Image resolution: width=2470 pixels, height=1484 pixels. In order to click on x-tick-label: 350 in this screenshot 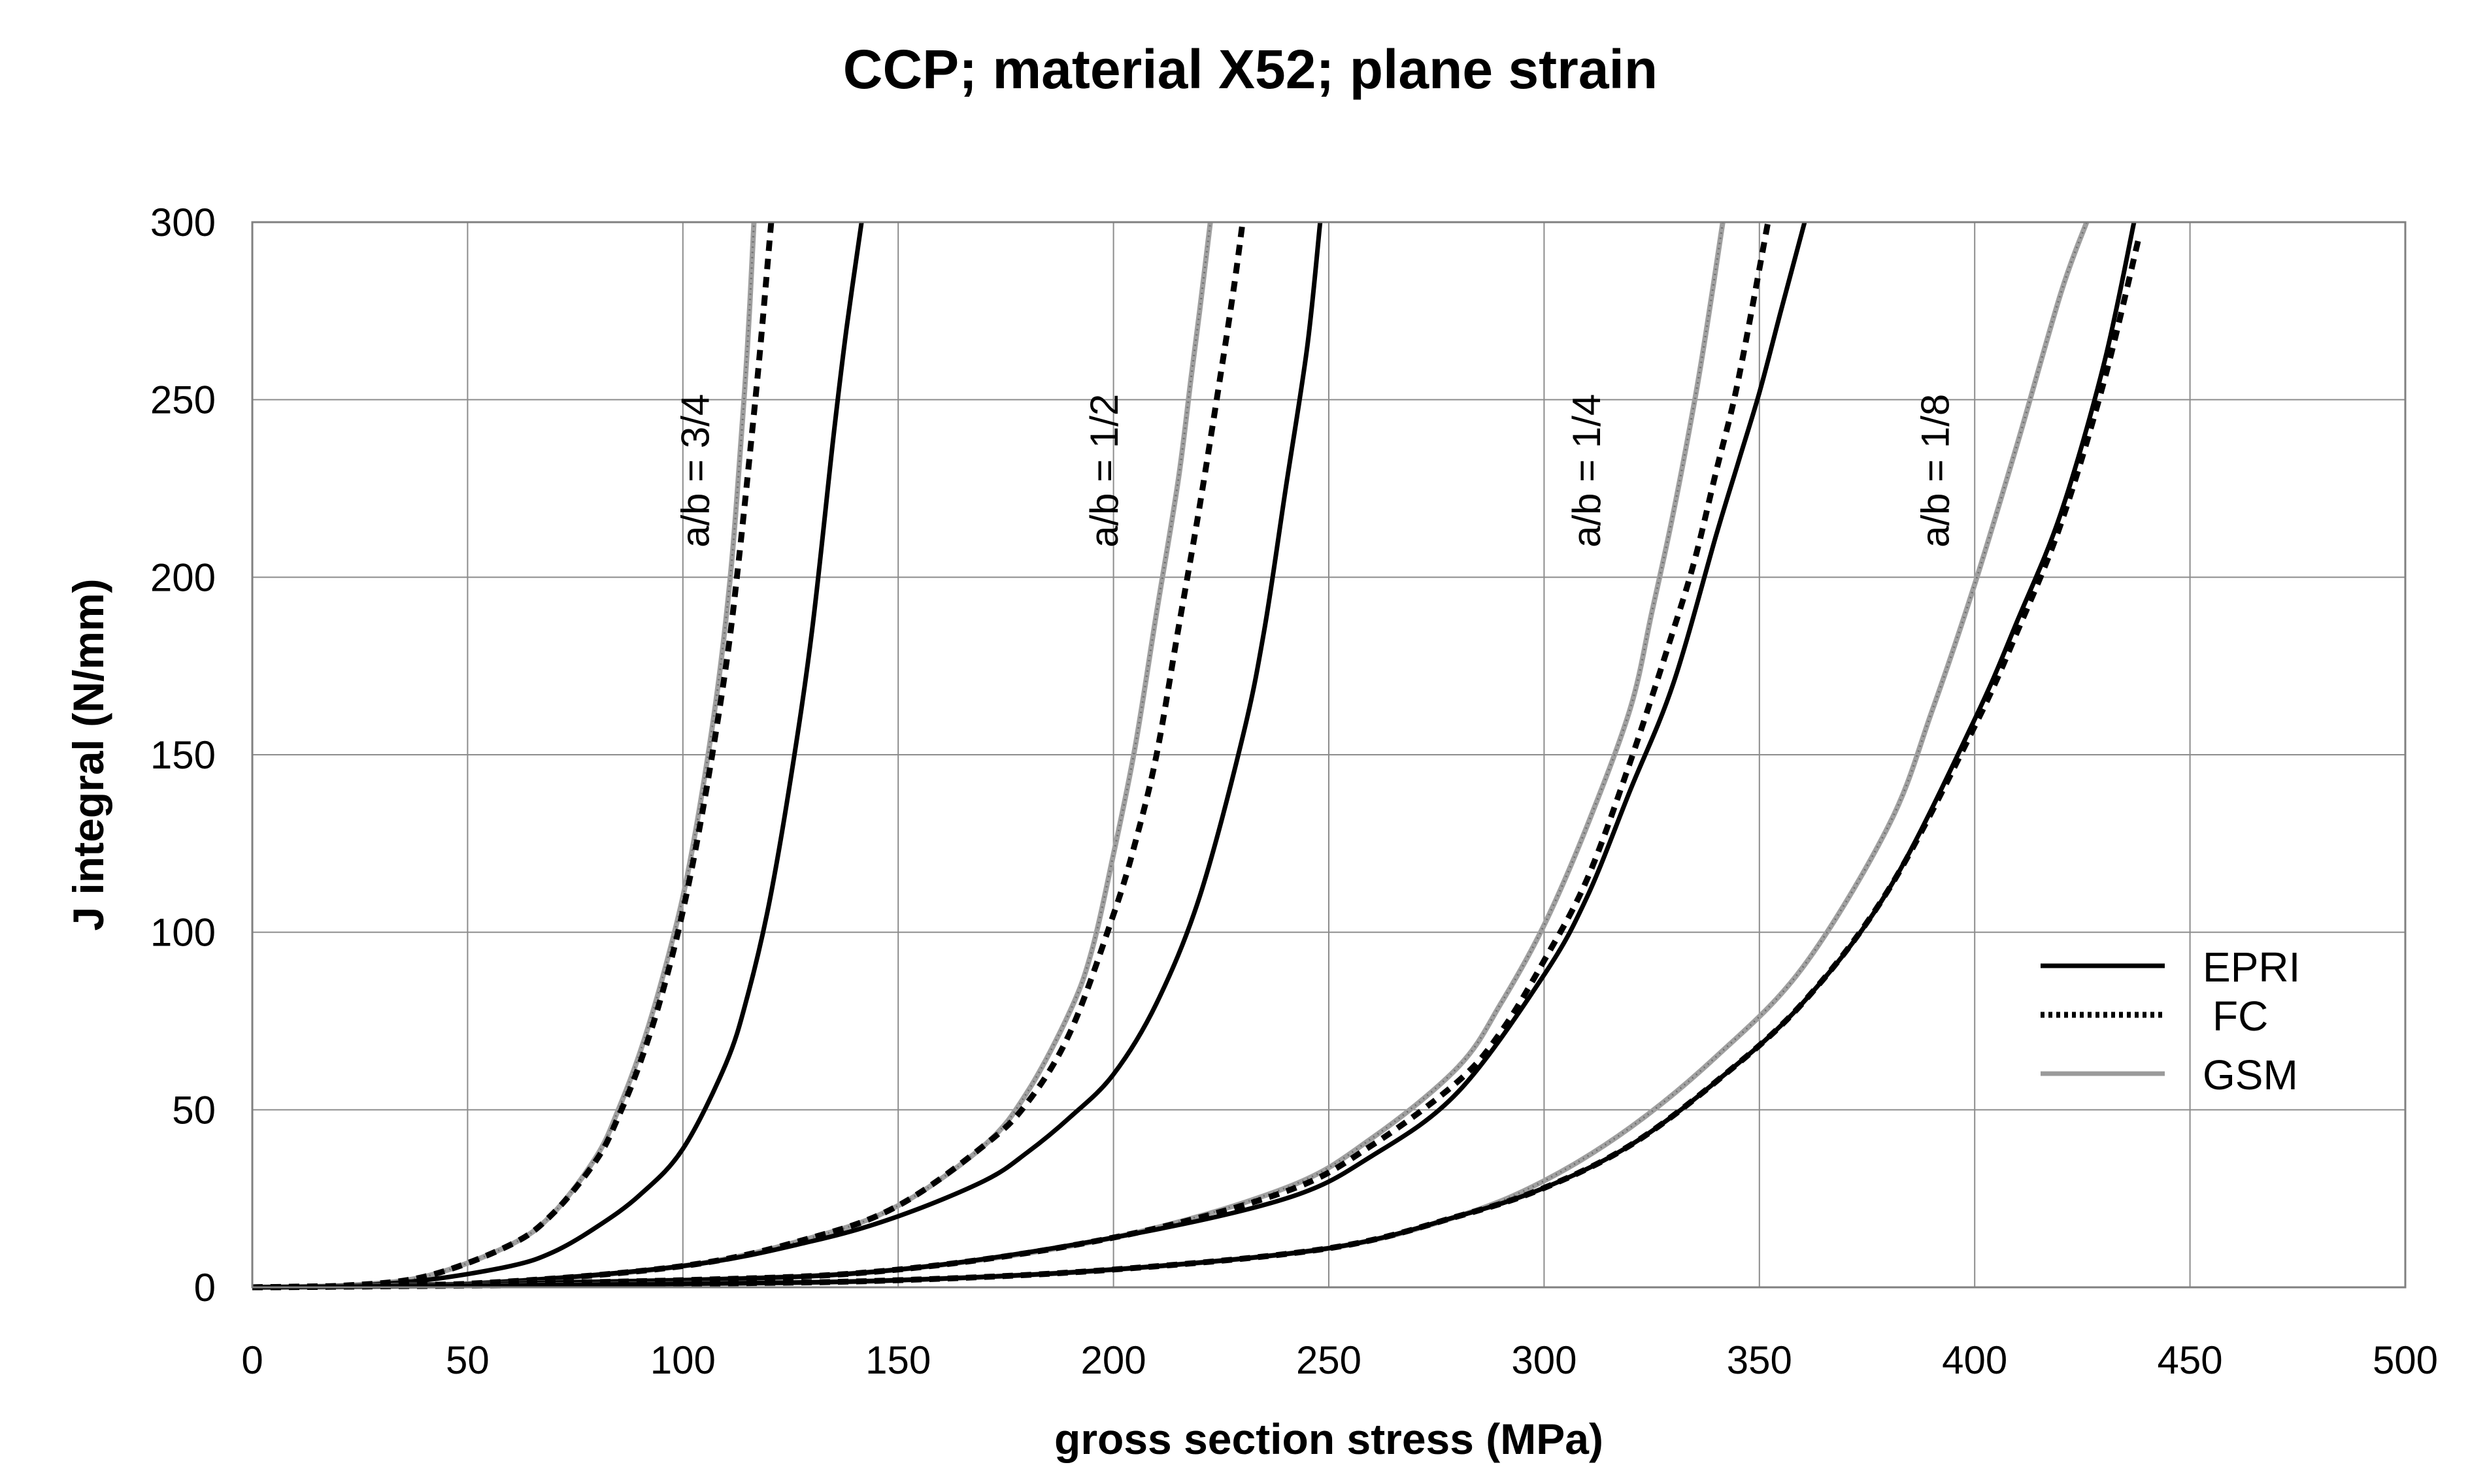, I will do `click(1759, 1360)`.